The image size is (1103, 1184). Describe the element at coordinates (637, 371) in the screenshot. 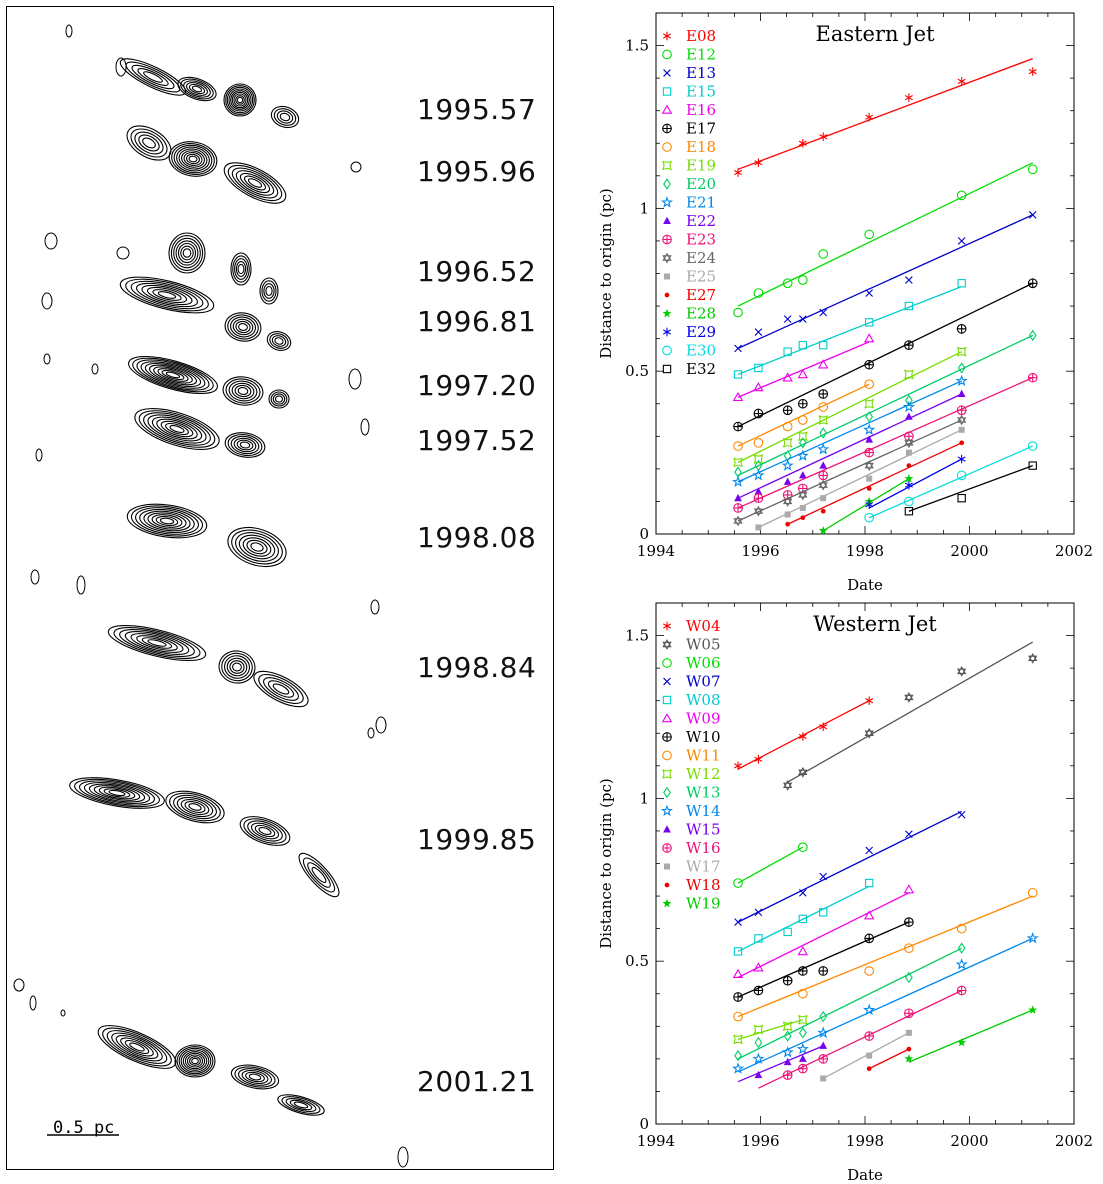

I see `east-ytick-label: 0.5` at that location.